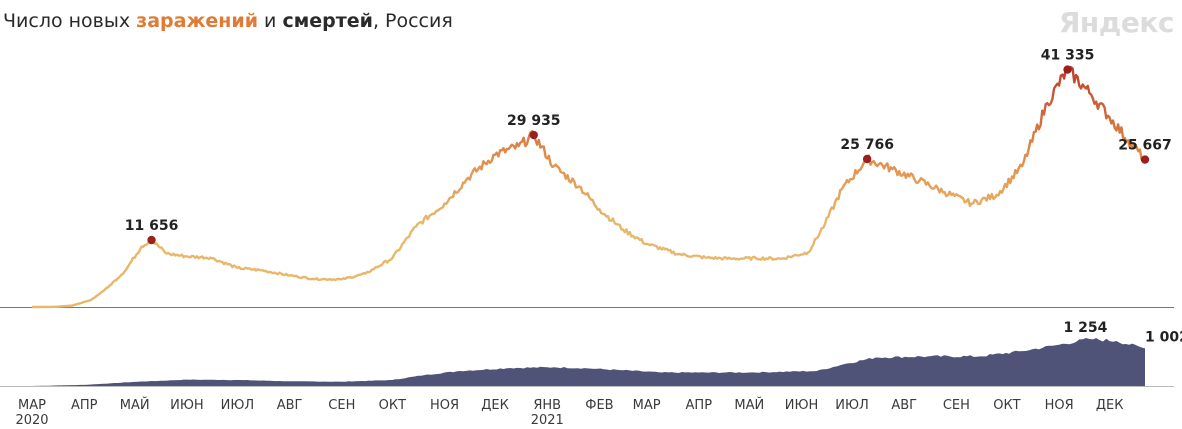 Image resolution: width=1182 pixels, height=429 pixels. What do you see at coordinates (1068, 56) in the screenshot?
I see `cases-annotation-label: 41 335` at bounding box center [1068, 56].